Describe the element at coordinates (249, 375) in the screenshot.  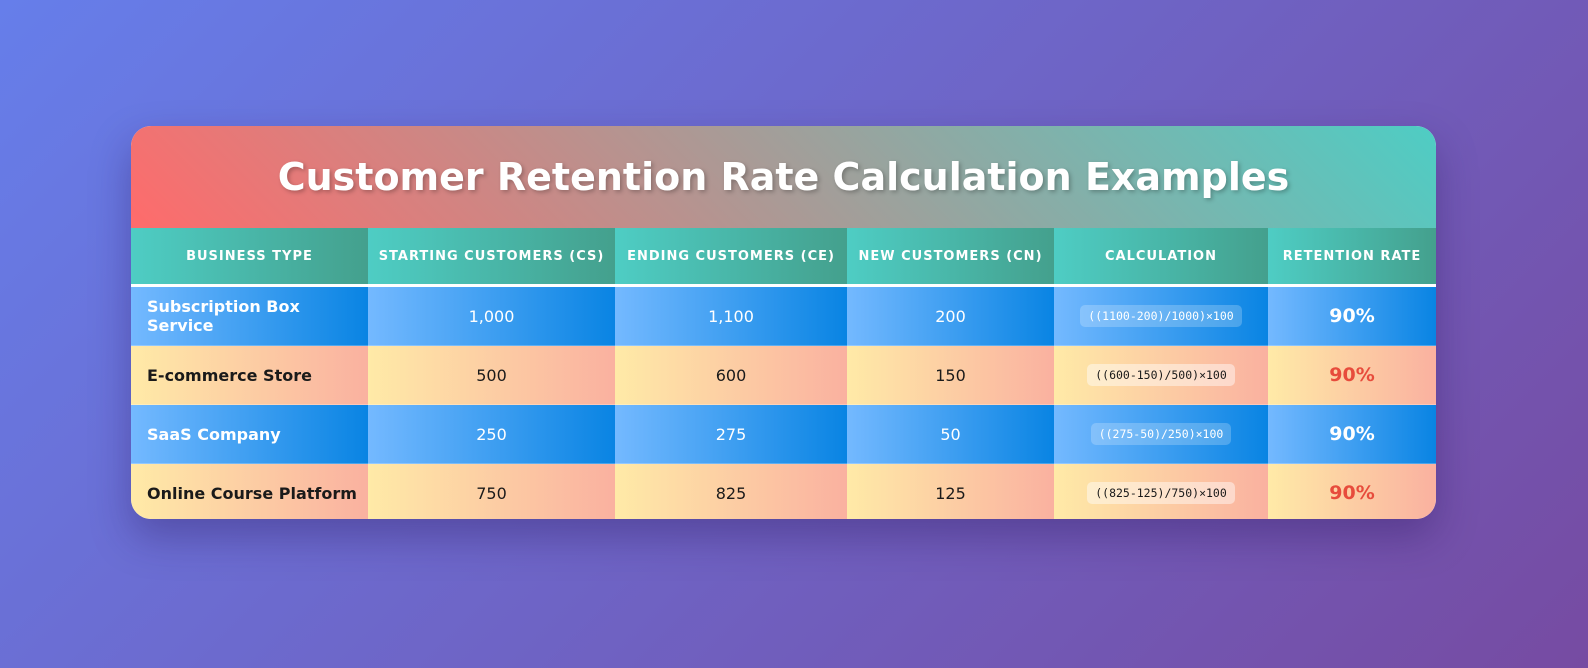
I see `business-type-cell: E-commerce Store` at that location.